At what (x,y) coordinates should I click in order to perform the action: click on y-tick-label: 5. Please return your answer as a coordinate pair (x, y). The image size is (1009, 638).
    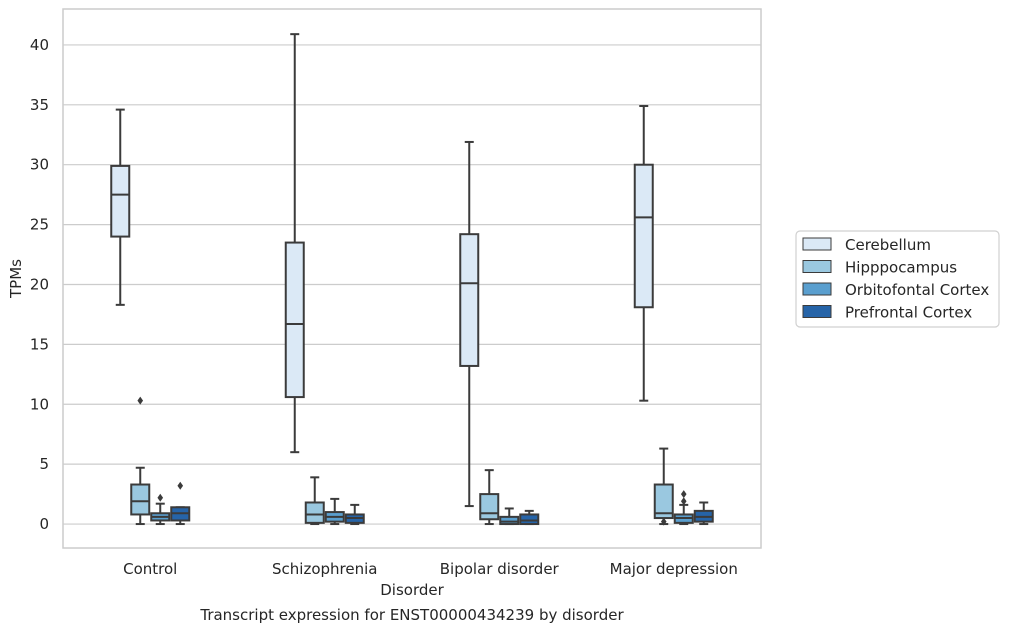
    Looking at the image, I should click on (44, 464).